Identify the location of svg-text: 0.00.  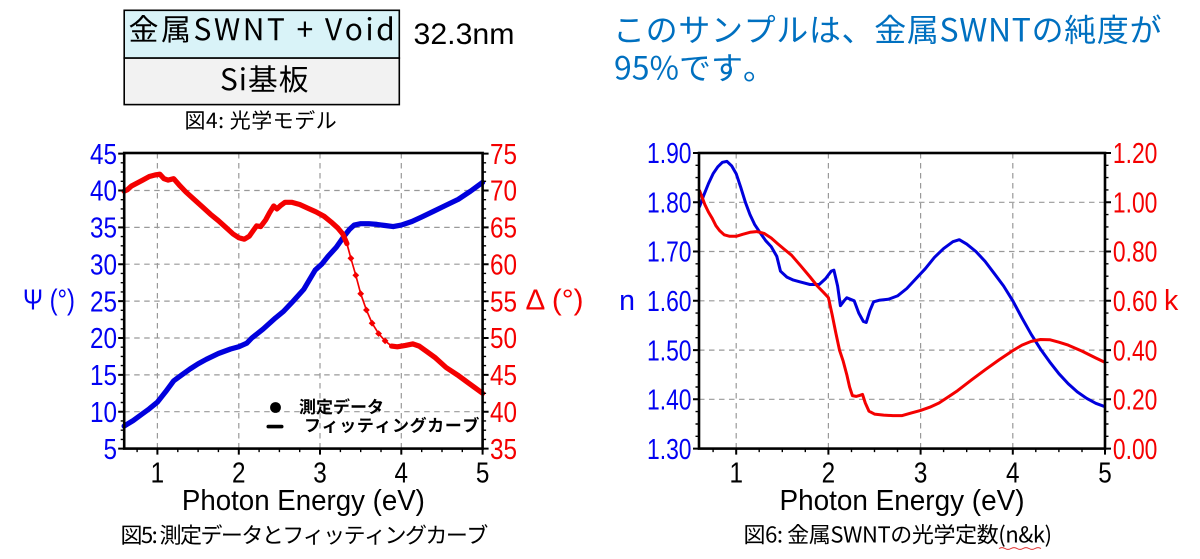
(1135, 450).